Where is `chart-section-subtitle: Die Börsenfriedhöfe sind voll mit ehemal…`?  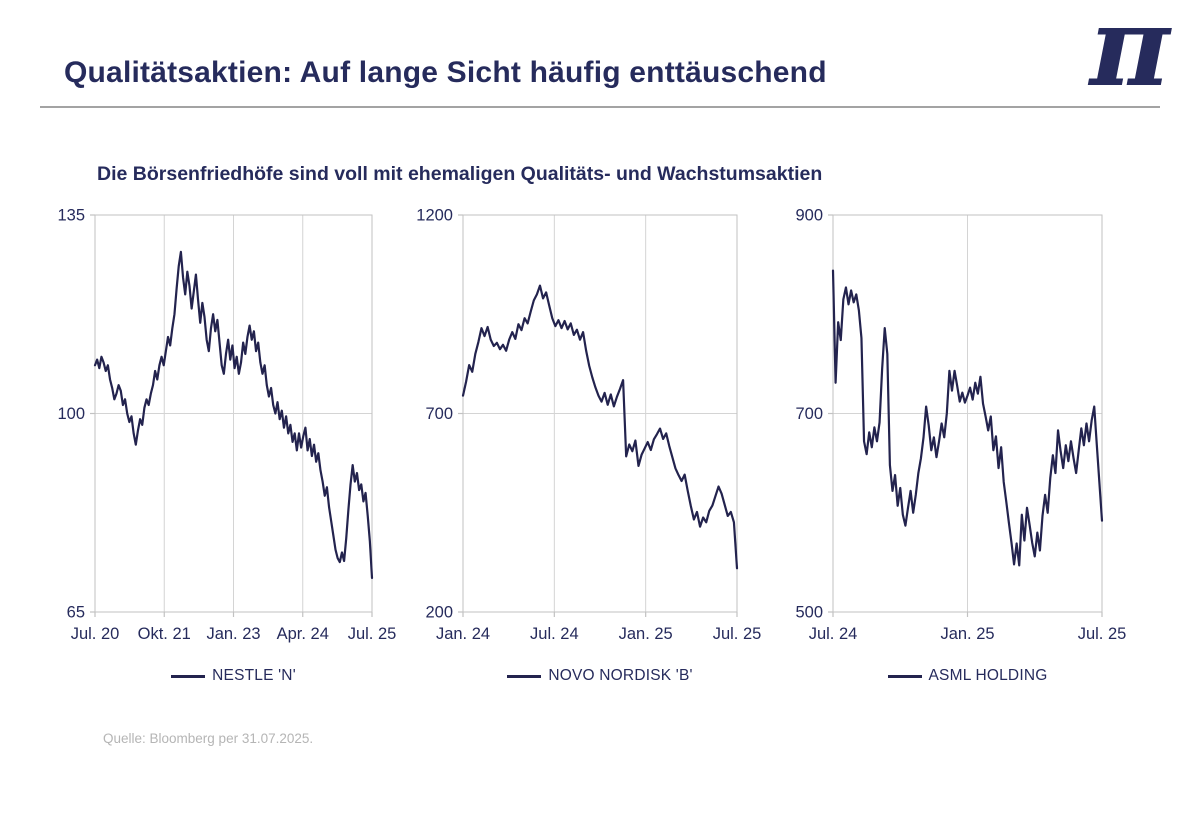 chart-section-subtitle: Die Börsenfriedhöfe sind voll mit ehemal… is located at coordinates (460, 174).